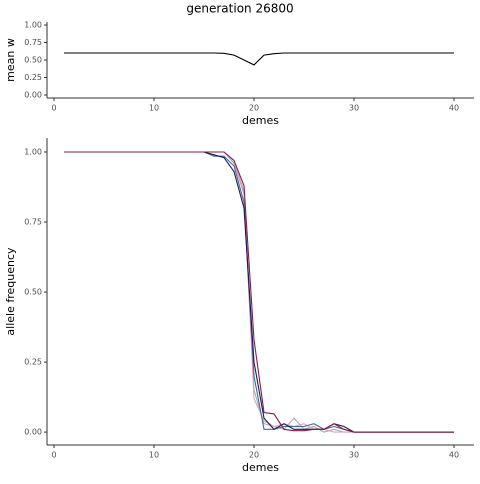 The height and width of the screenshot is (484, 480). Describe the element at coordinates (10, 60) in the screenshot. I see `y-axis-label: mean w` at that location.